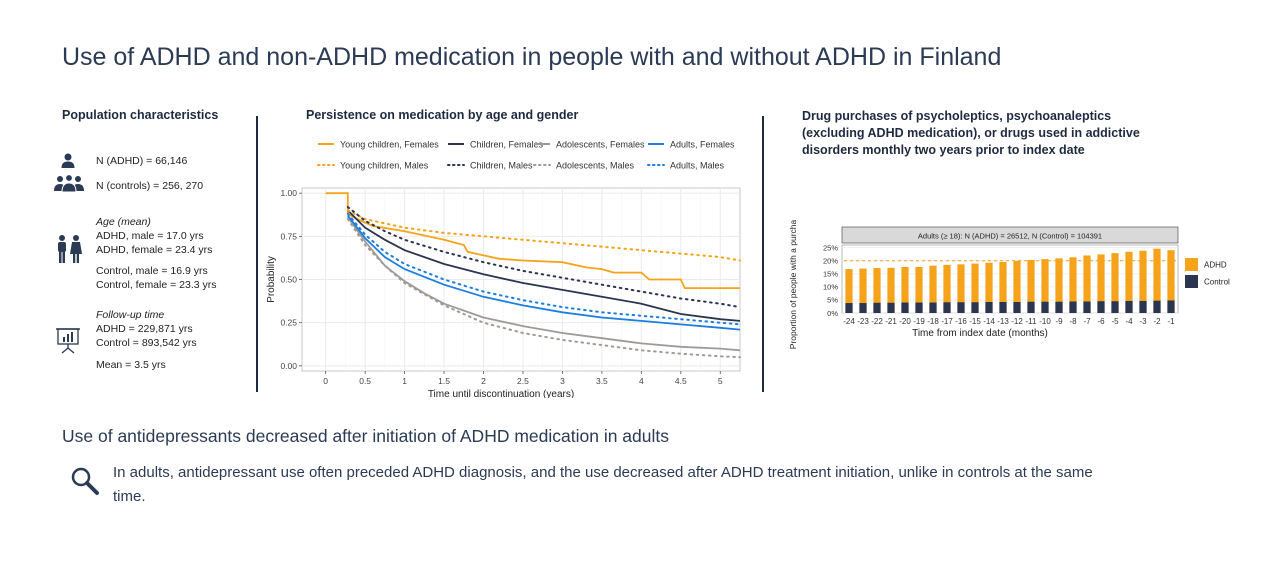 The width and height of the screenshot is (1280, 569). I want to click on divider-left, so click(257, 254).